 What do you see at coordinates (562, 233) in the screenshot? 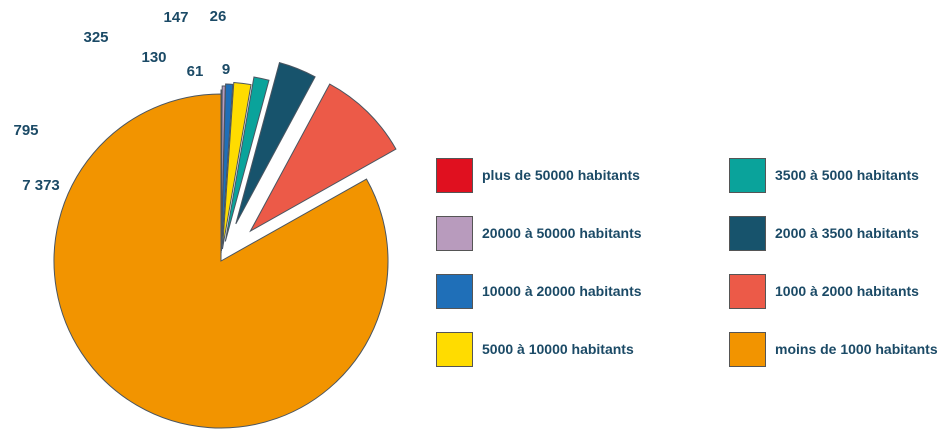
I see `legend-label: 20000 à 50000 habitants` at bounding box center [562, 233].